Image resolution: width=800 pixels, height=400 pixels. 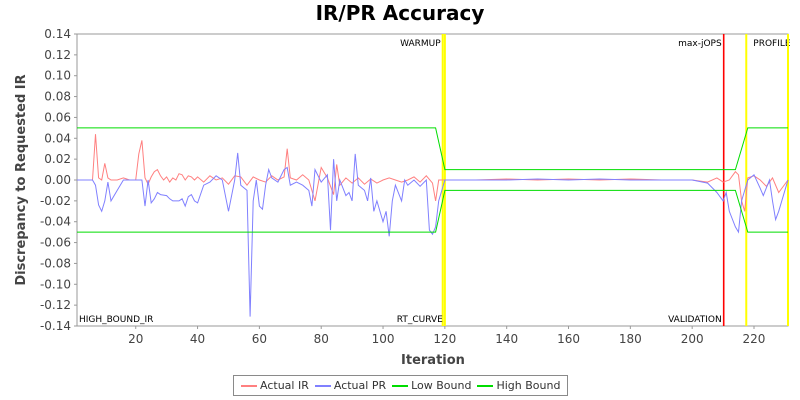 What do you see at coordinates (57, 97) in the screenshot?
I see `y-tick-label: 0.08` at bounding box center [57, 97].